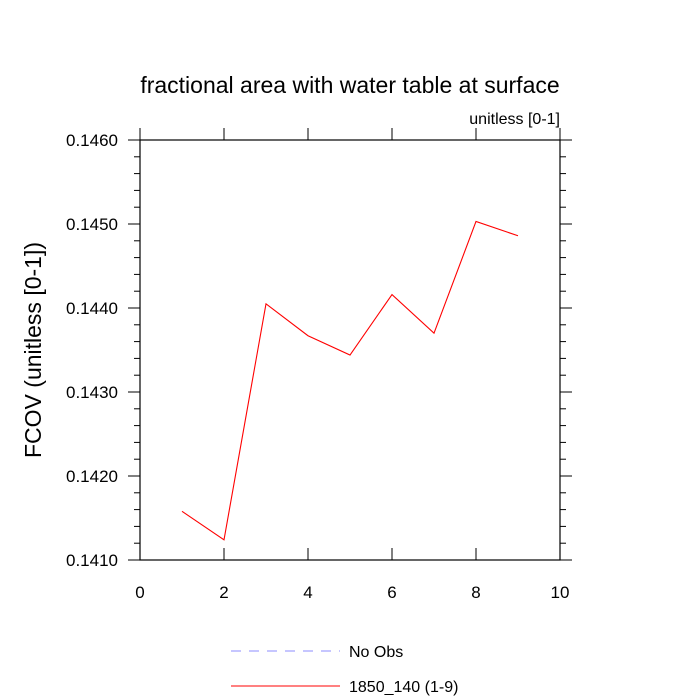 The height and width of the screenshot is (700, 700). Describe the element at coordinates (223, 592) in the screenshot. I see `x-tick-label: 2` at that location.